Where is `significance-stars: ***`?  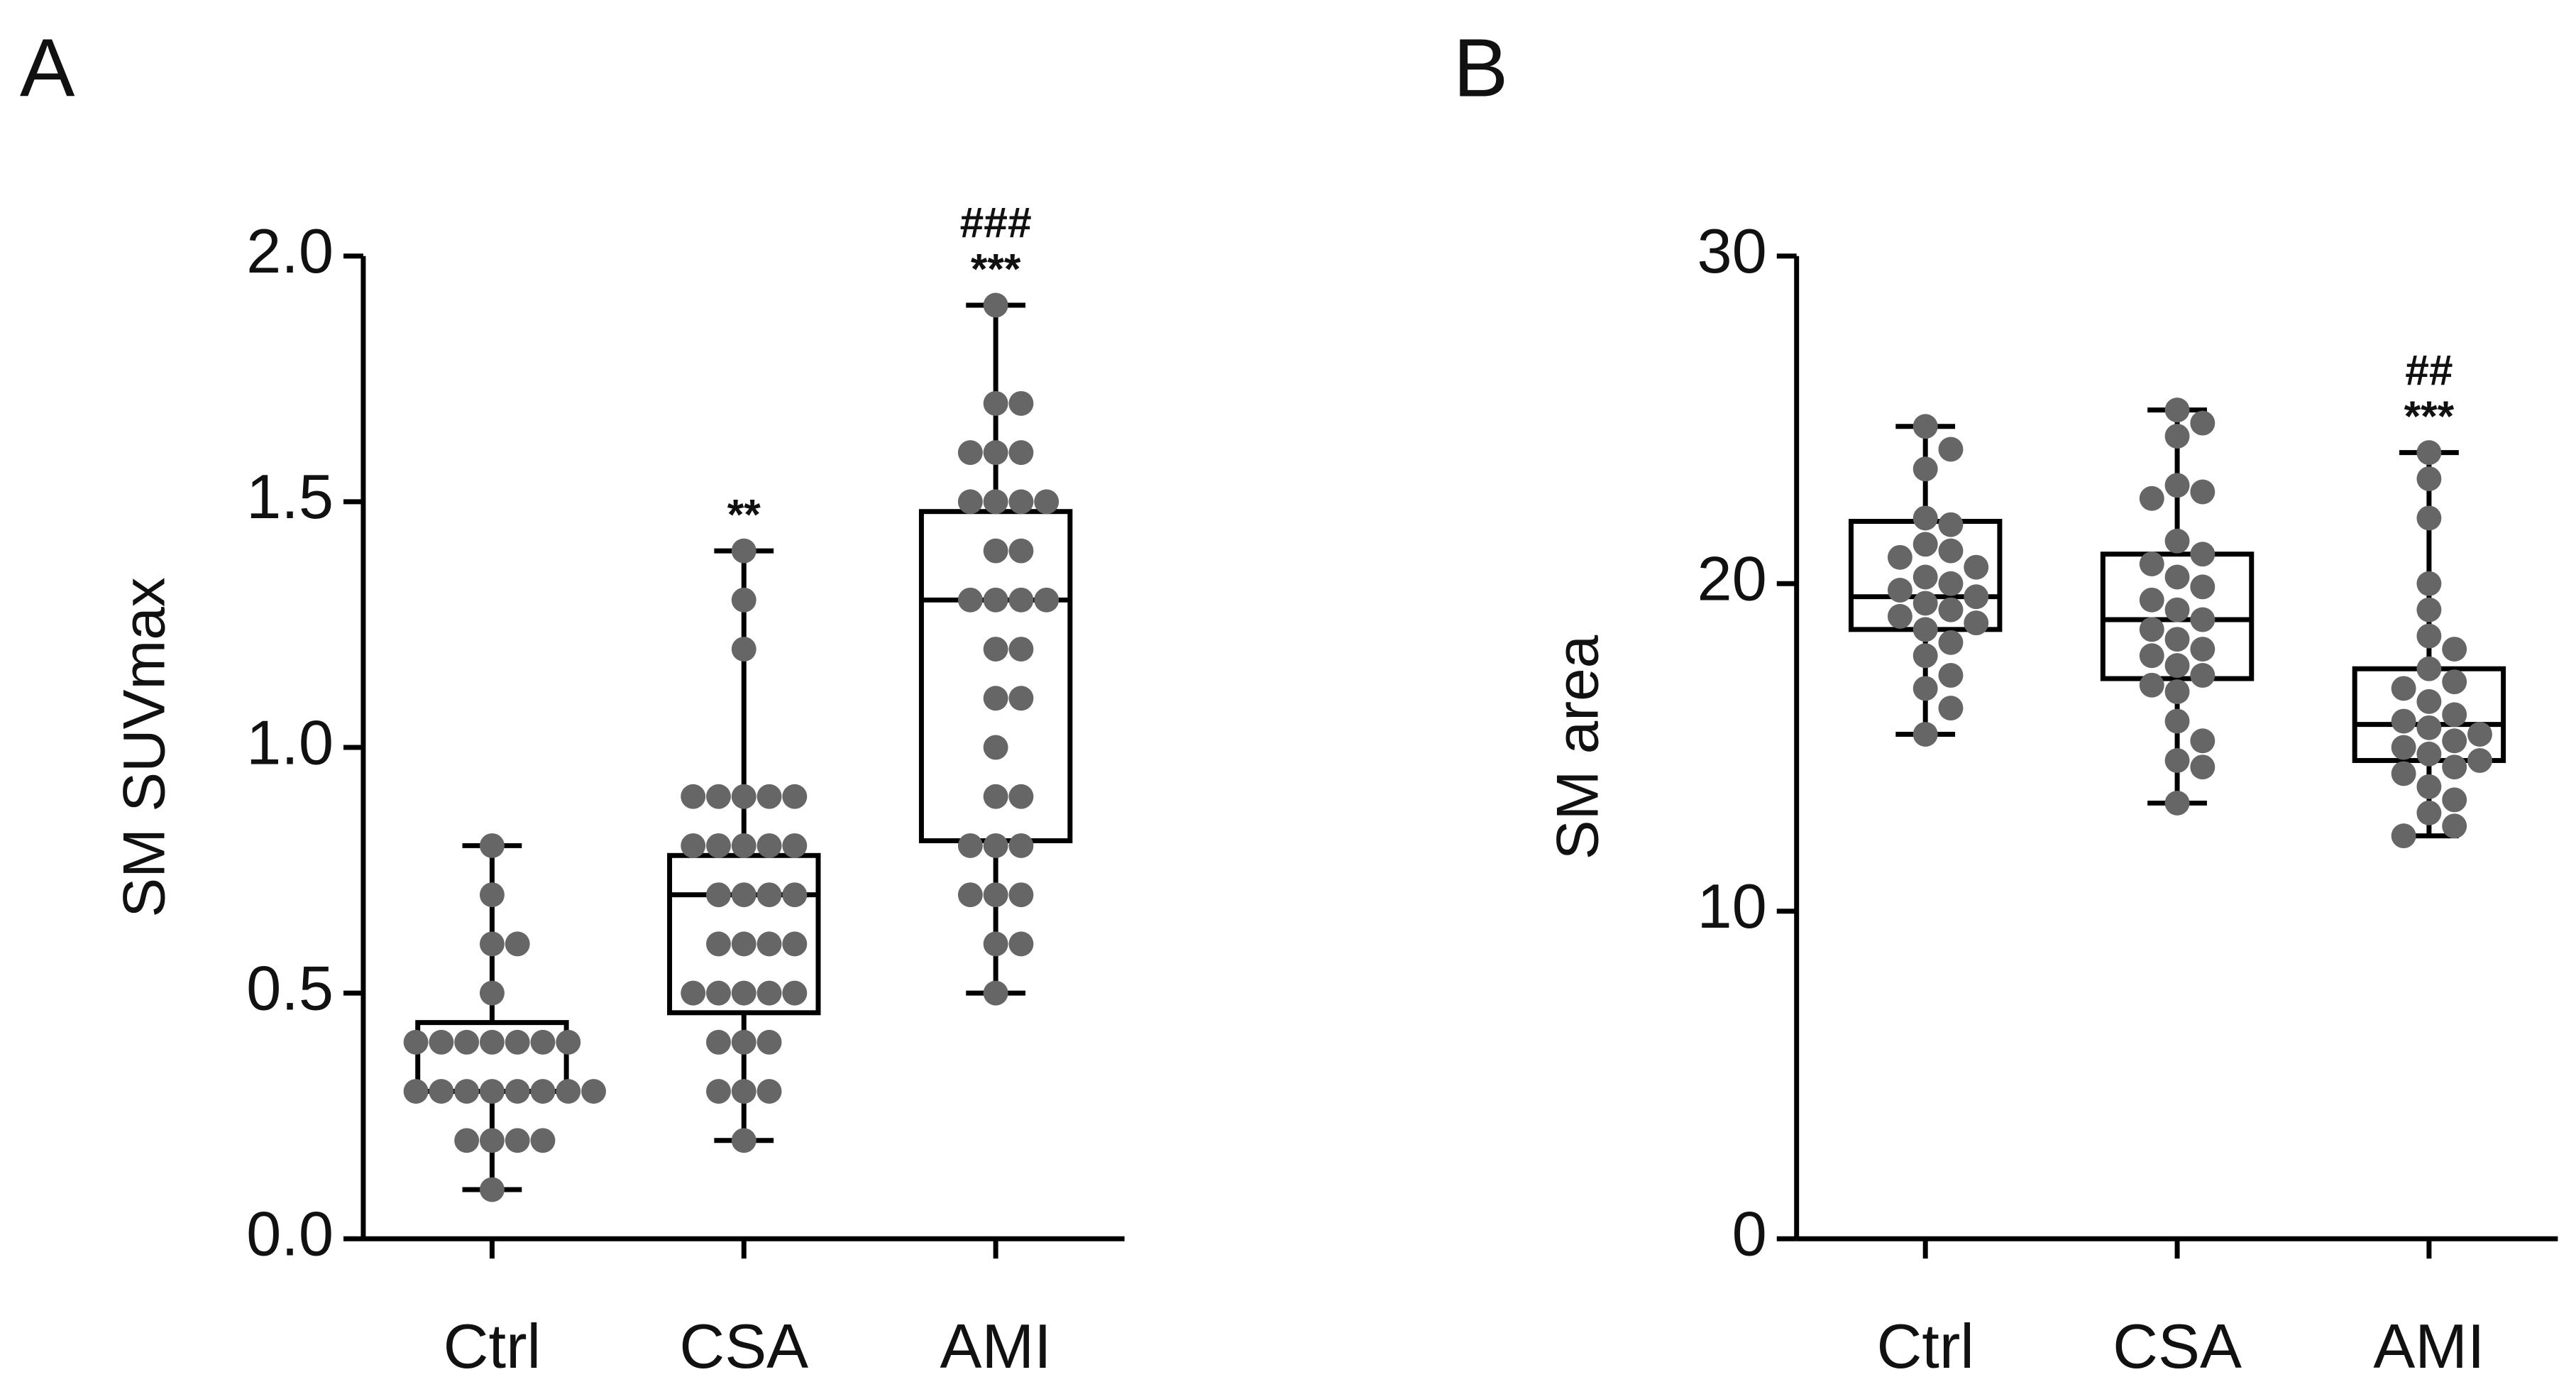
significance-stars: *** is located at coordinates (2429, 416).